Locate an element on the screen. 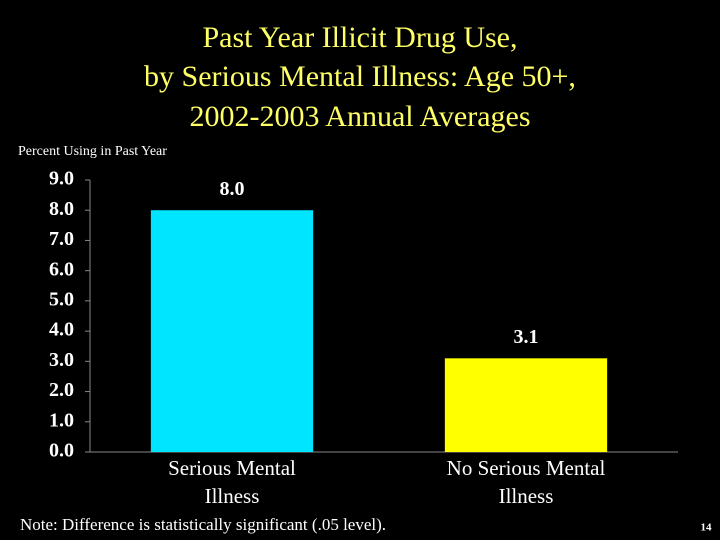  y-tick-label: 9.0 is located at coordinates (61, 179).